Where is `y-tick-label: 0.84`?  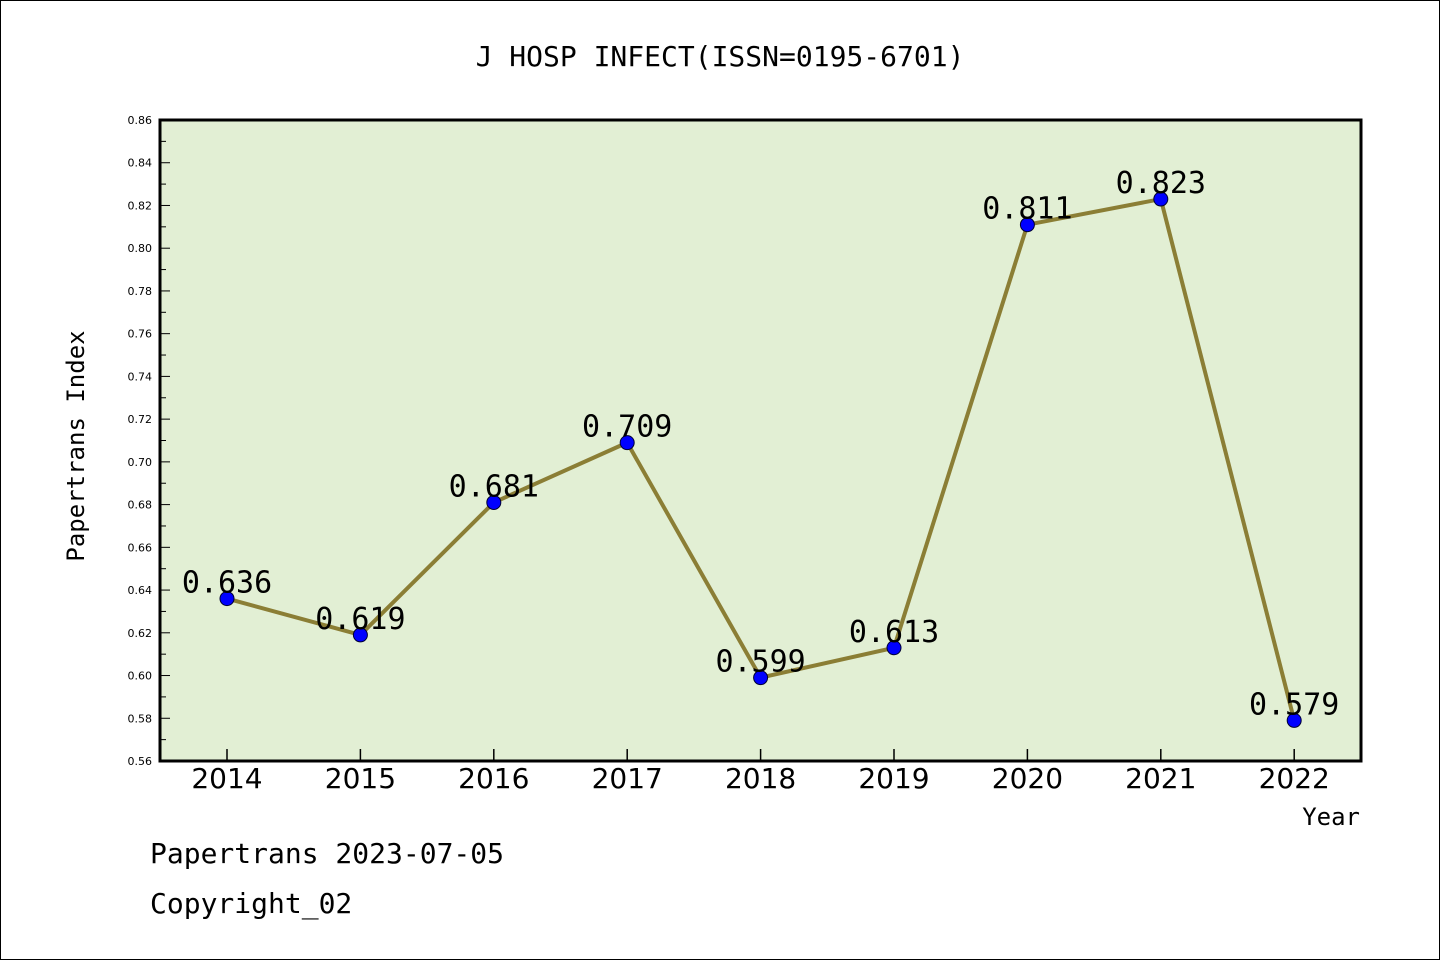 y-tick-label: 0.84 is located at coordinates (140, 163).